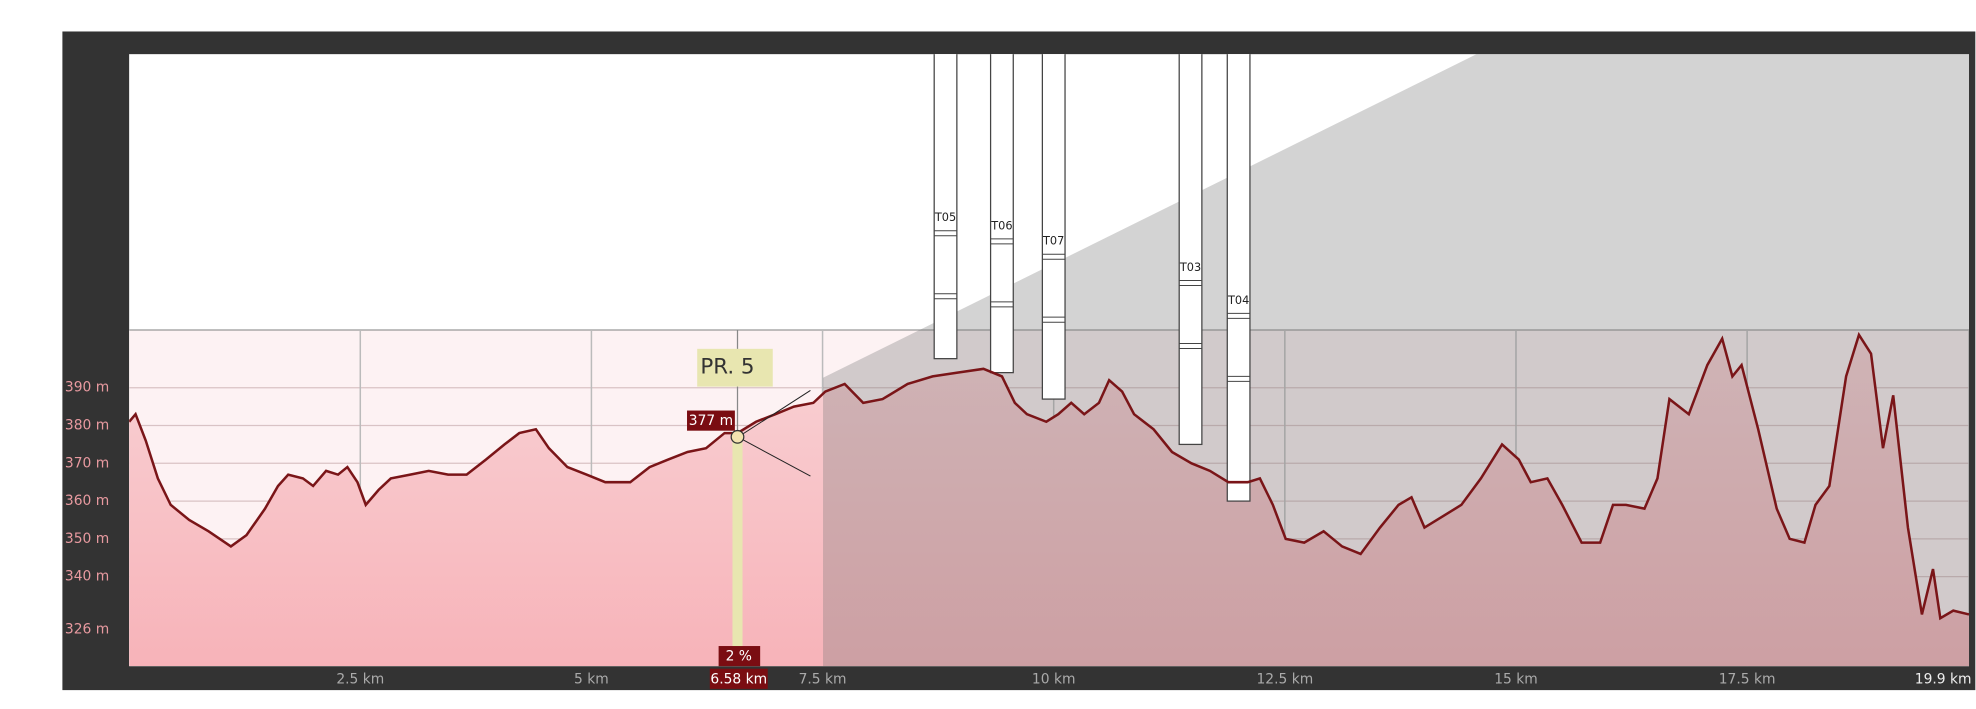  I want to click on x-tick-label: 17.5 km, so click(1747, 679).